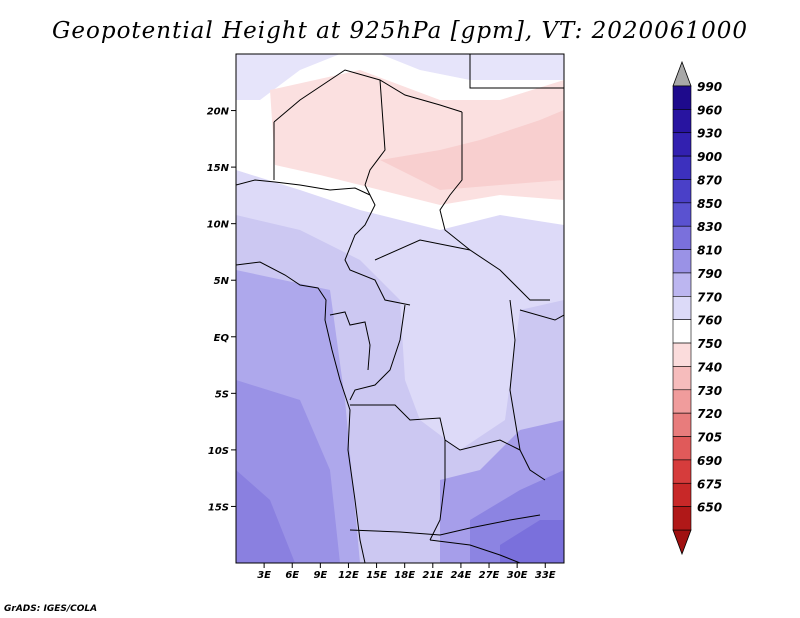 Image resolution: width=800 pixels, height=618 pixels. I want to click on y-tick-label: 20N, so click(218, 112).